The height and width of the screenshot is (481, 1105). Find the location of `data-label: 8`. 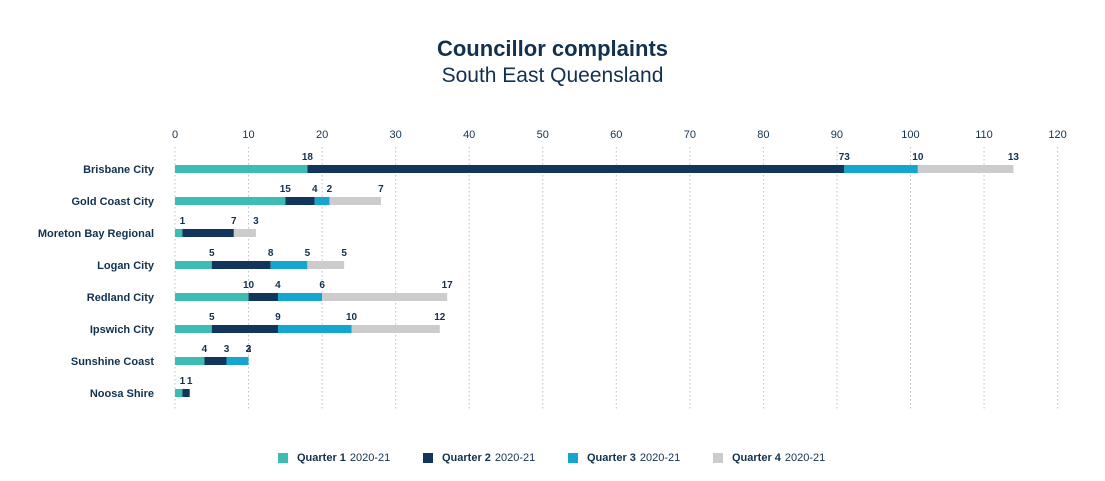

data-label: 8 is located at coordinates (271, 253).